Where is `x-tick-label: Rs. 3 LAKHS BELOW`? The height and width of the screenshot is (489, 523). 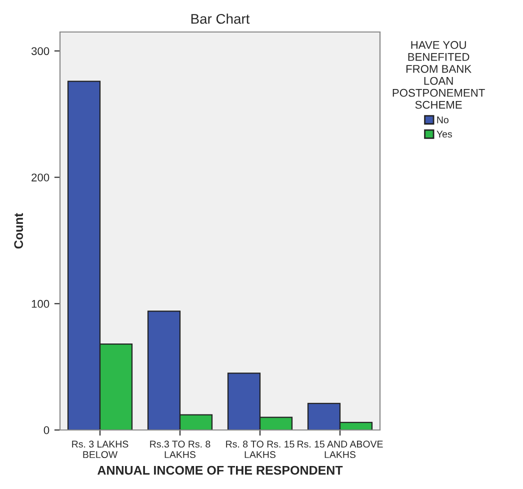 x-tick-label: Rs. 3 LAKHS BELOW is located at coordinates (100, 449).